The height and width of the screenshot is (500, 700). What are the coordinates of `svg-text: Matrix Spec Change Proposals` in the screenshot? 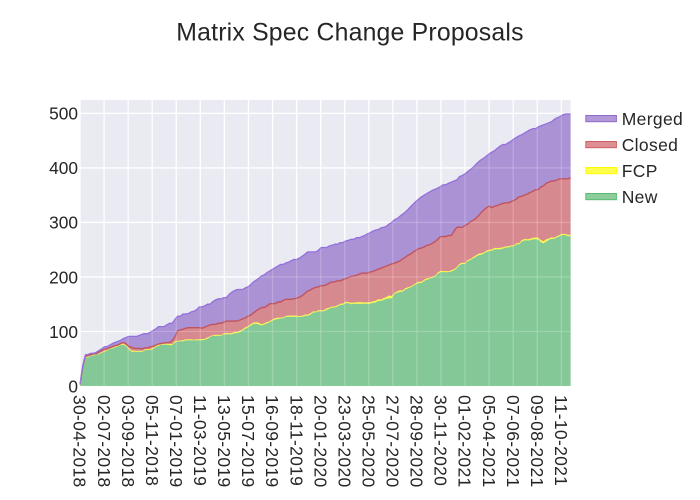 It's located at (349, 33).